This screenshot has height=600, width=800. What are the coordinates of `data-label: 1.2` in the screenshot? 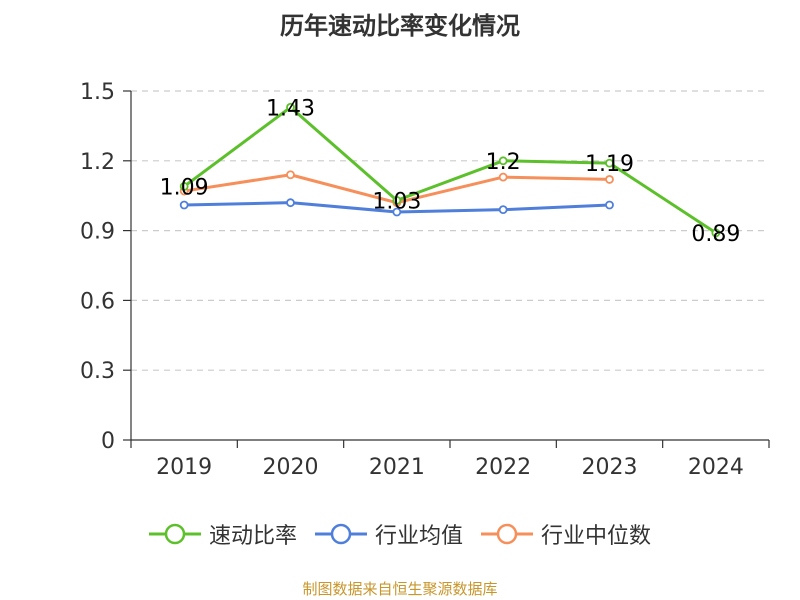 It's located at (503, 162).